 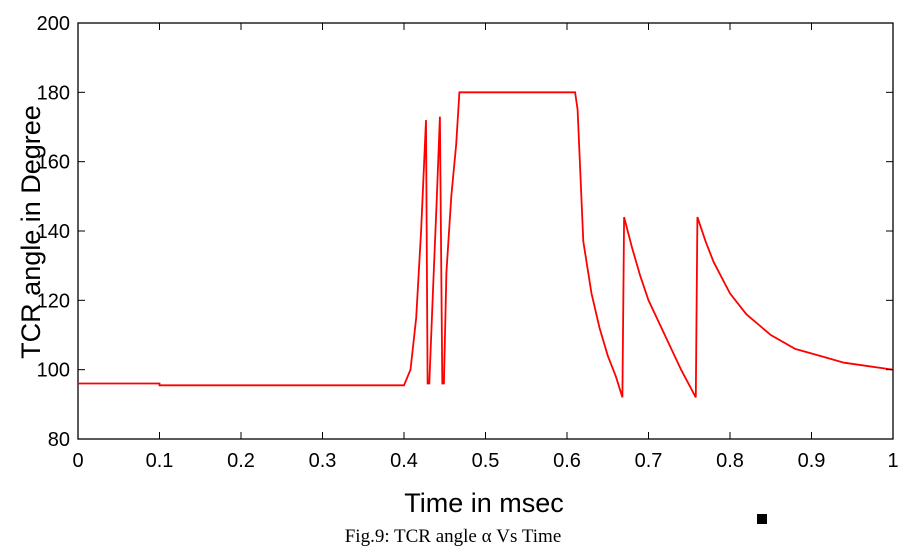 I want to click on x-tick-label: 0.4, so click(x=404, y=461).